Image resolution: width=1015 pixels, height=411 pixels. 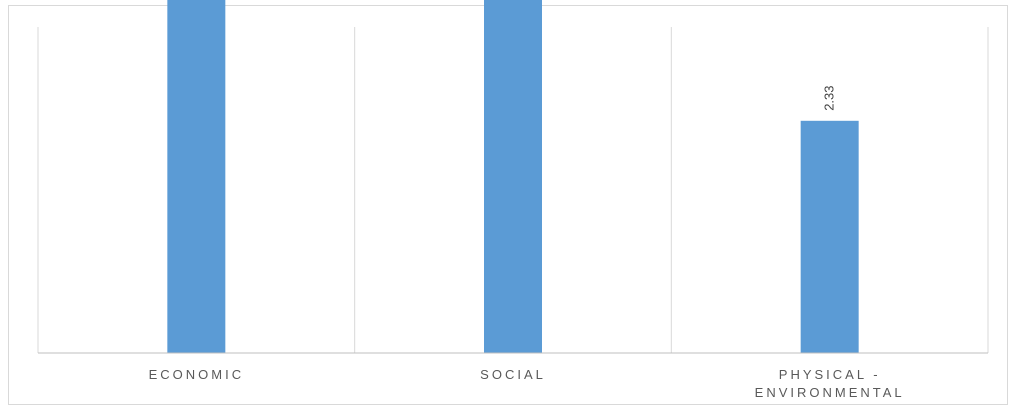 What do you see at coordinates (830, 374) in the screenshot?
I see `category-label-3-line-1: PHYSICAL -` at bounding box center [830, 374].